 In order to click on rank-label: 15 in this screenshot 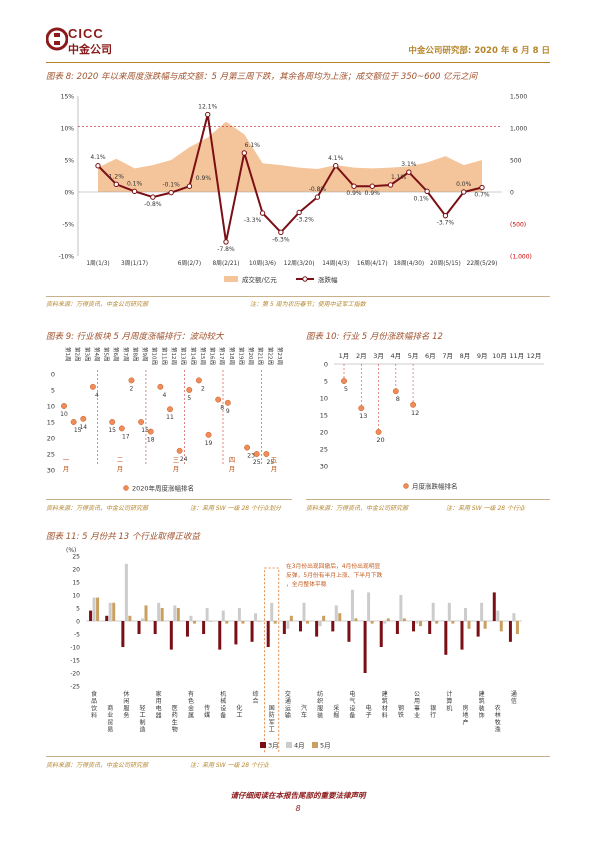, I will do `click(78, 430)`.